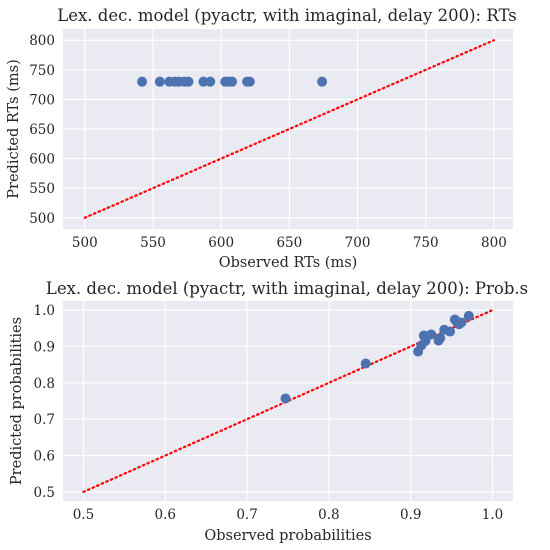 Image resolution: width=550 pixels, height=550 pixels. I want to click on prob-x-ticks: 0.5 0.6 0.7 0.8 0.9 1.0, so click(288, 515).